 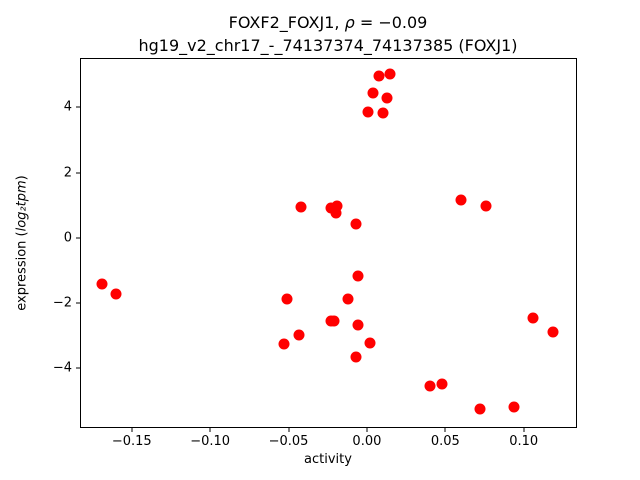 What do you see at coordinates (67, 107) in the screenshot?
I see `y-tick-label: 4` at bounding box center [67, 107].